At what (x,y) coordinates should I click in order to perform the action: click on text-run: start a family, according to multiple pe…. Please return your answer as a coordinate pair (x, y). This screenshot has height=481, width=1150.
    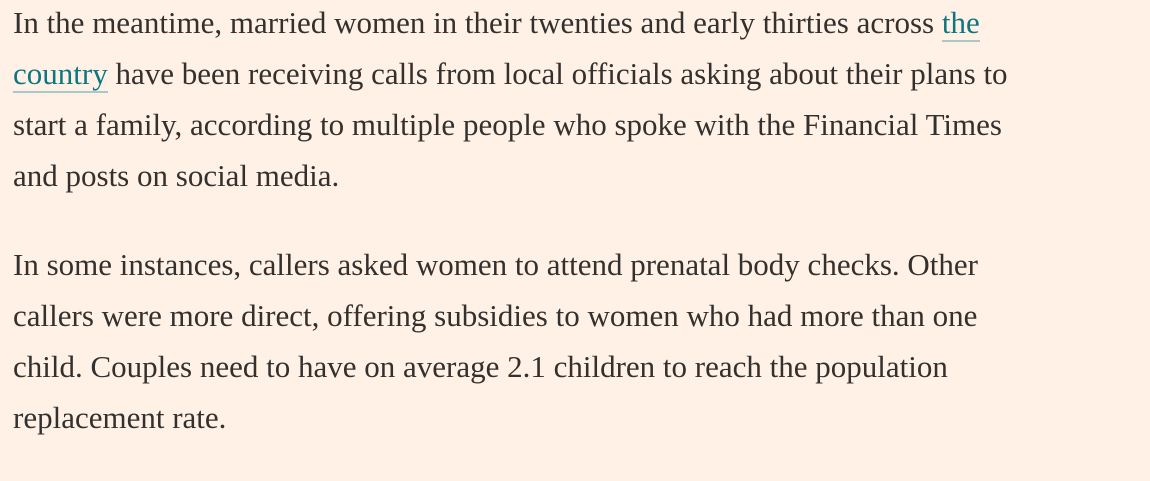
    Looking at the image, I should click on (507, 124).